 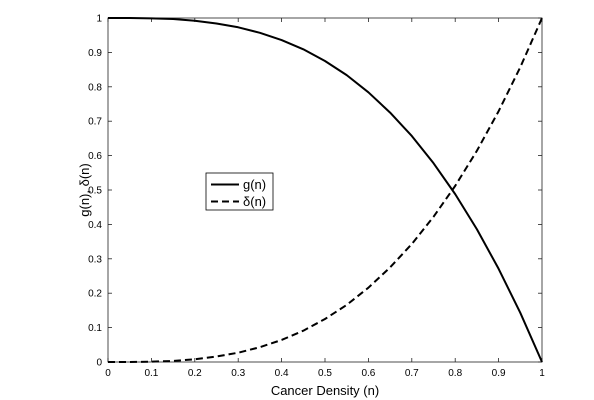 I want to click on y-axis-label: g(n), δ(n), so click(x=84, y=189).